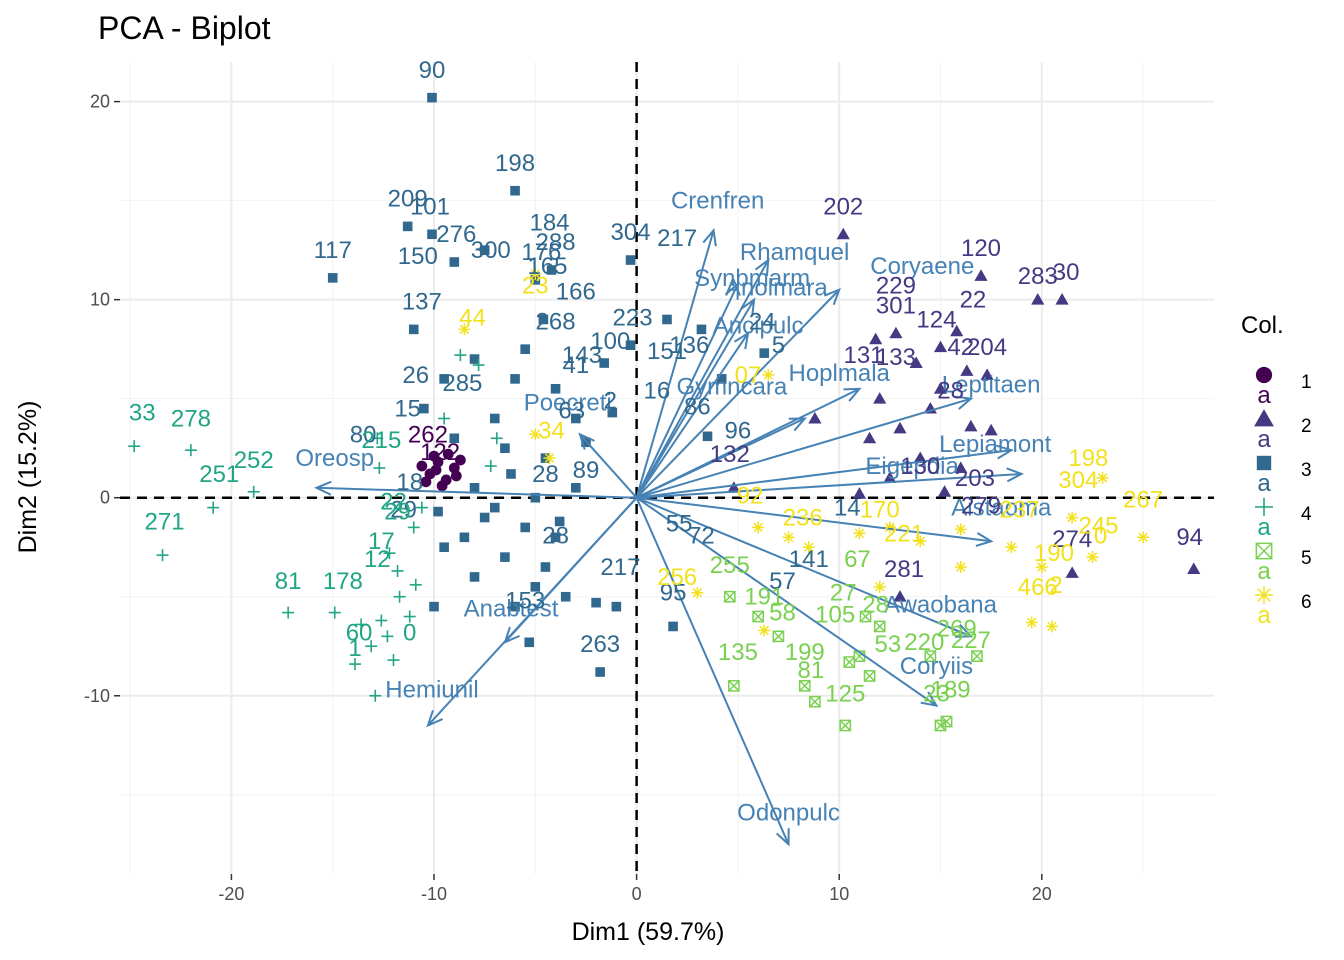  I want to click on point-label: 14, so click(847, 508).